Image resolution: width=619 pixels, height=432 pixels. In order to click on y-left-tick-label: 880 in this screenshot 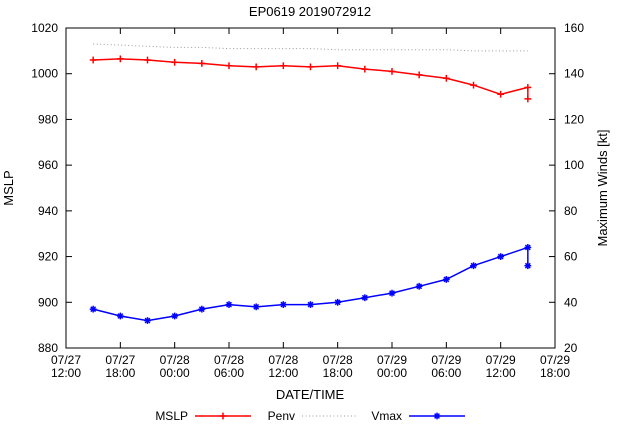, I will do `click(48, 348)`.